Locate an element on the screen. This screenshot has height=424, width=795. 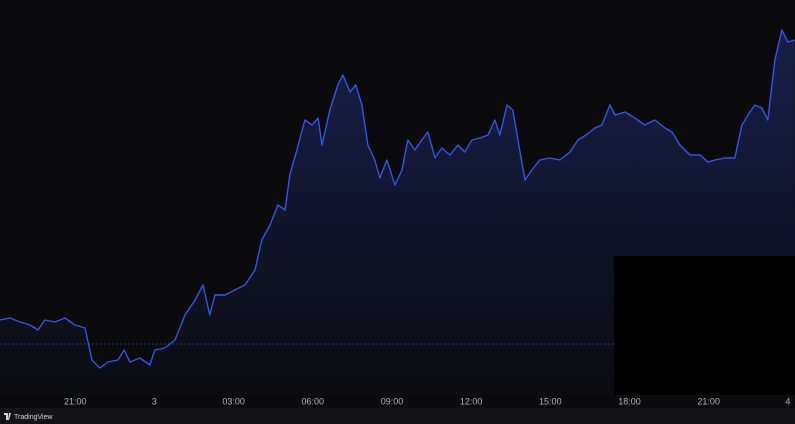
x-tick-label: 4 is located at coordinates (787, 401).